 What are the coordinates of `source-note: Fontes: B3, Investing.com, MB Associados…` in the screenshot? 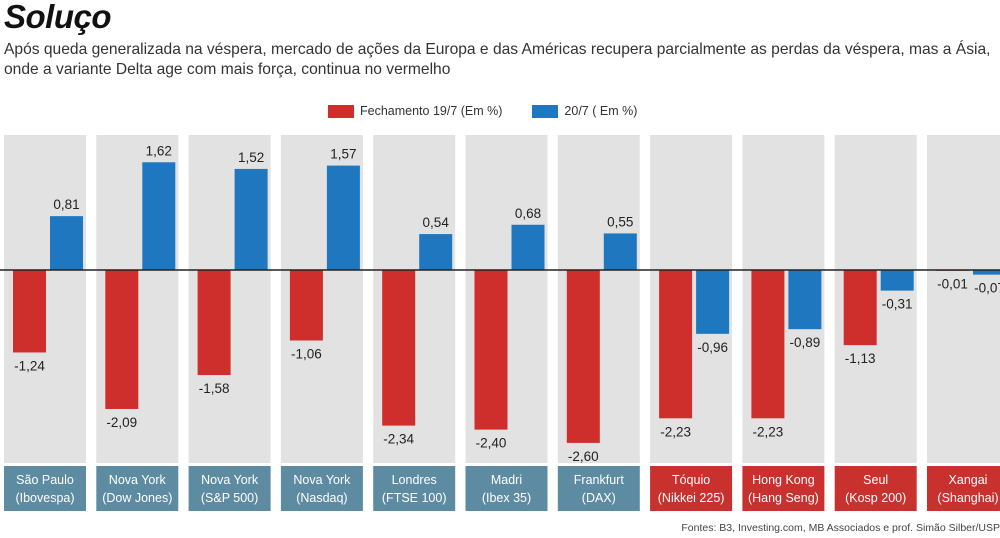 It's located at (840, 528).